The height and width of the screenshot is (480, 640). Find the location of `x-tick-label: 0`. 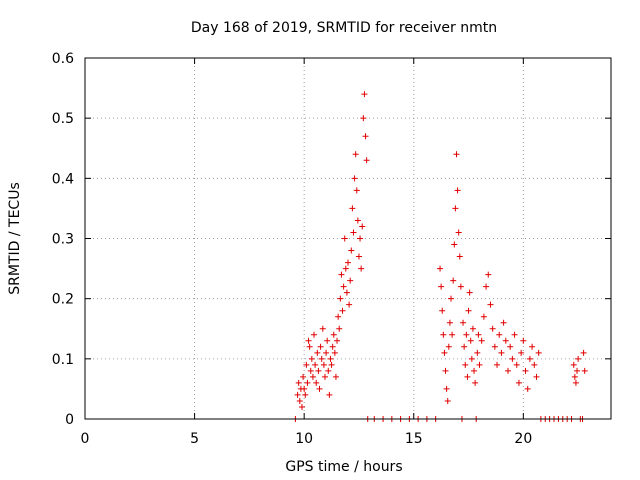

x-tick-label: 0 is located at coordinates (85, 439).